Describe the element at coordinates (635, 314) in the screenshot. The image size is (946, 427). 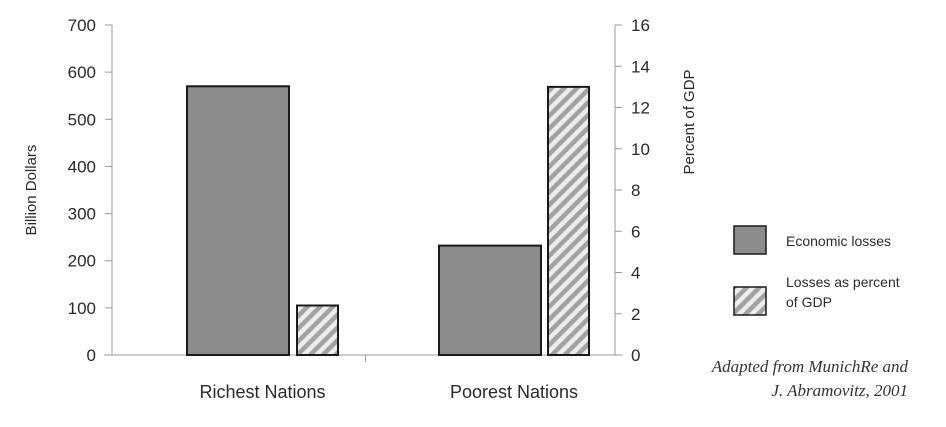
I see `right-tick-label: 2` at that location.